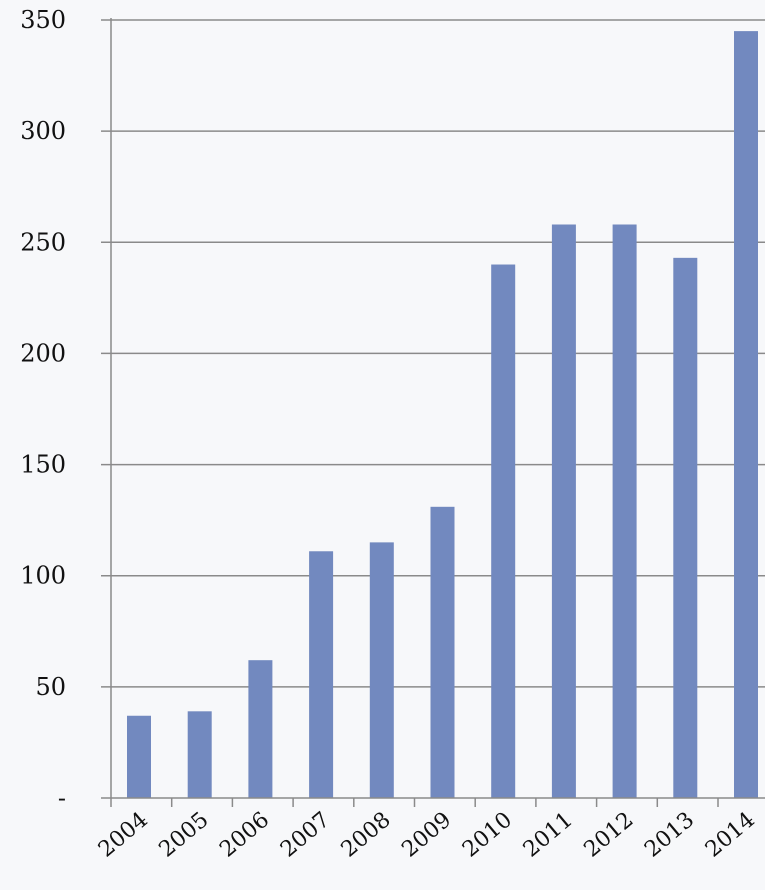 The width and height of the screenshot is (765, 890). Describe the element at coordinates (43, 353) in the screenshot. I see `y-tick-label-200: 200` at that location.